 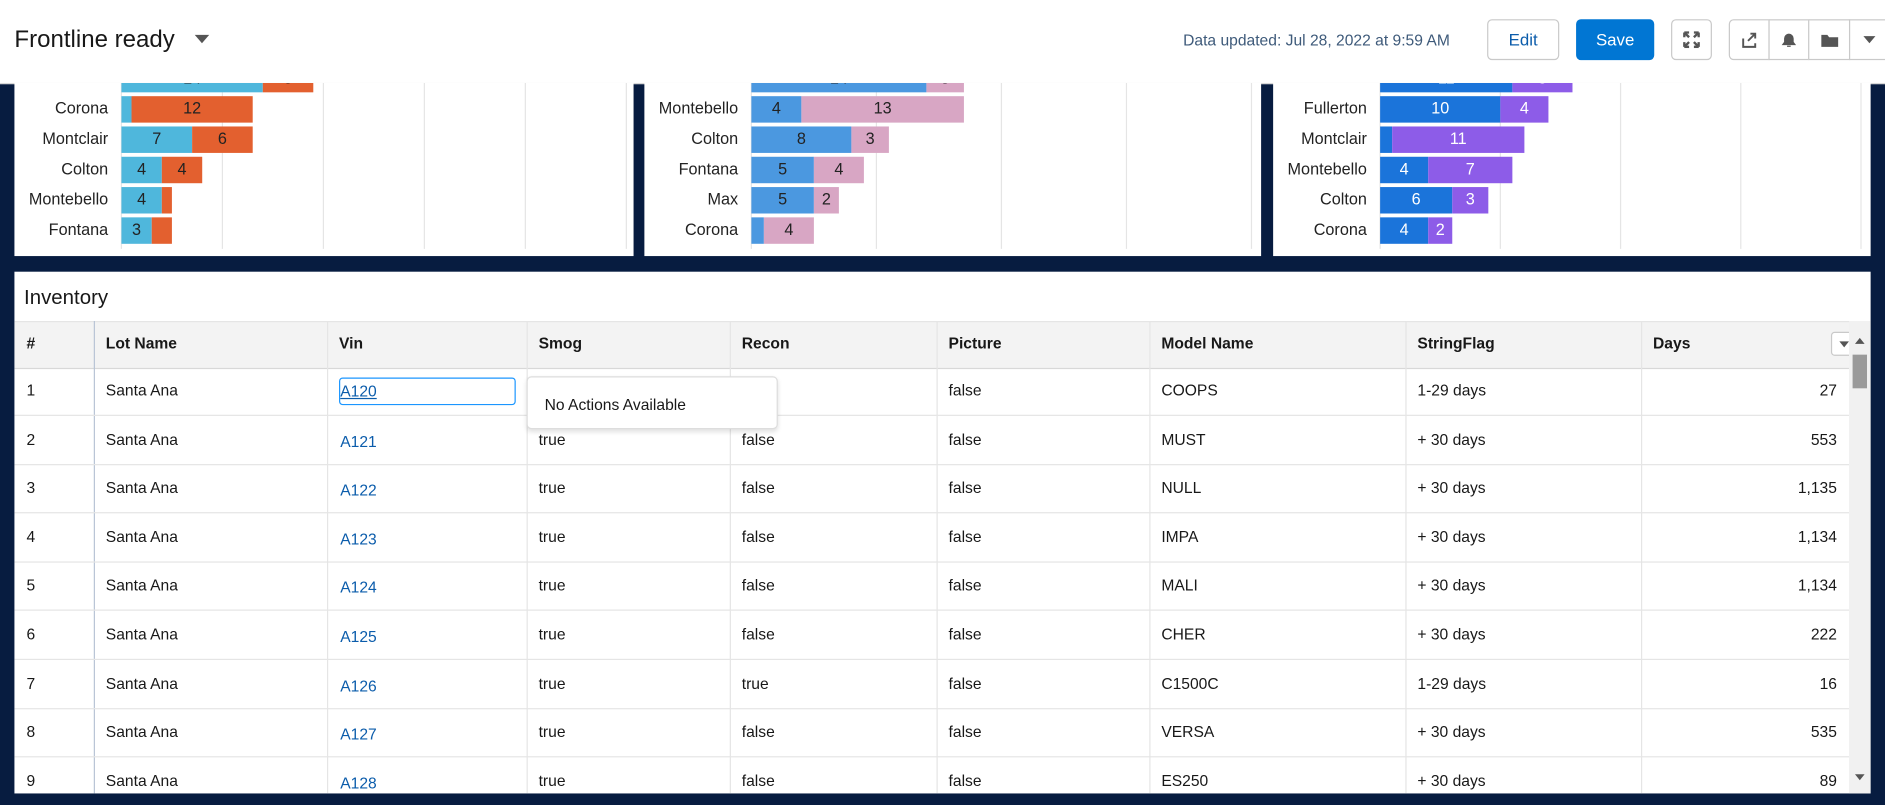 What do you see at coordinates (31, 536) in the screenshot?
I see `cell-text: 4` at bounding box center [31, 536].